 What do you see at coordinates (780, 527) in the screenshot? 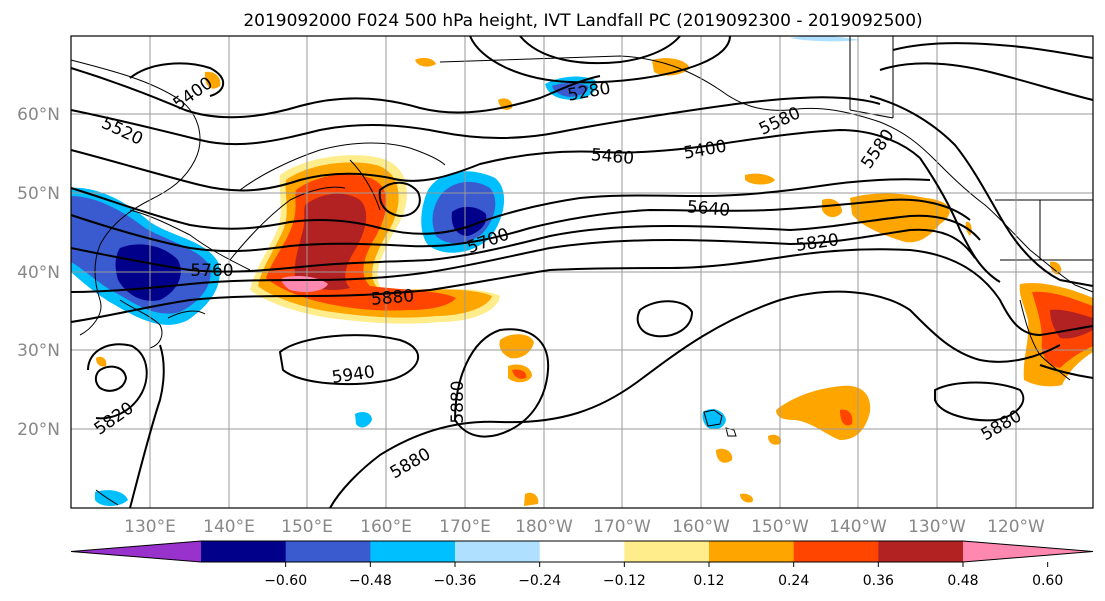
I see `lon-label-150w: 150°W` at bounding box center [780, 527].